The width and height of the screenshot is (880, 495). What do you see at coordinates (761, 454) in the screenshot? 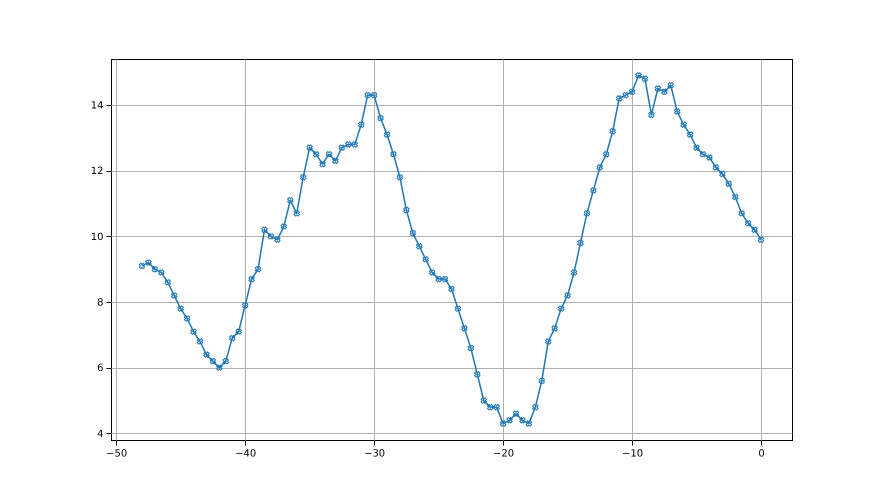
I see `x-tick-label: 0` at bounding box center [761, 454].